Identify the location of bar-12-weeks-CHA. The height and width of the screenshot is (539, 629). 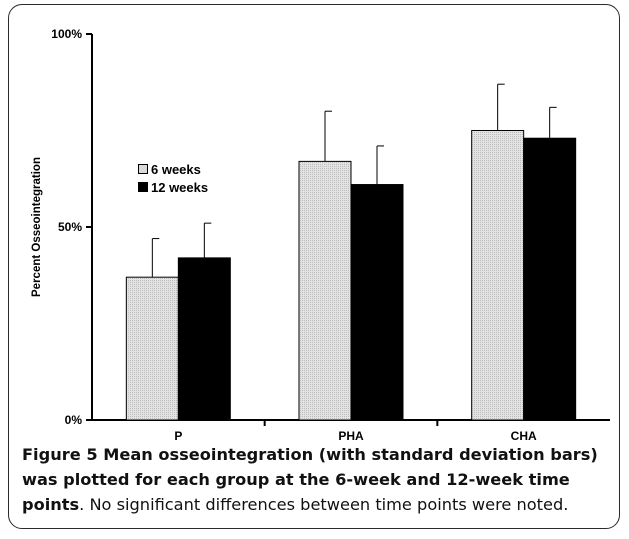
(550, 279).